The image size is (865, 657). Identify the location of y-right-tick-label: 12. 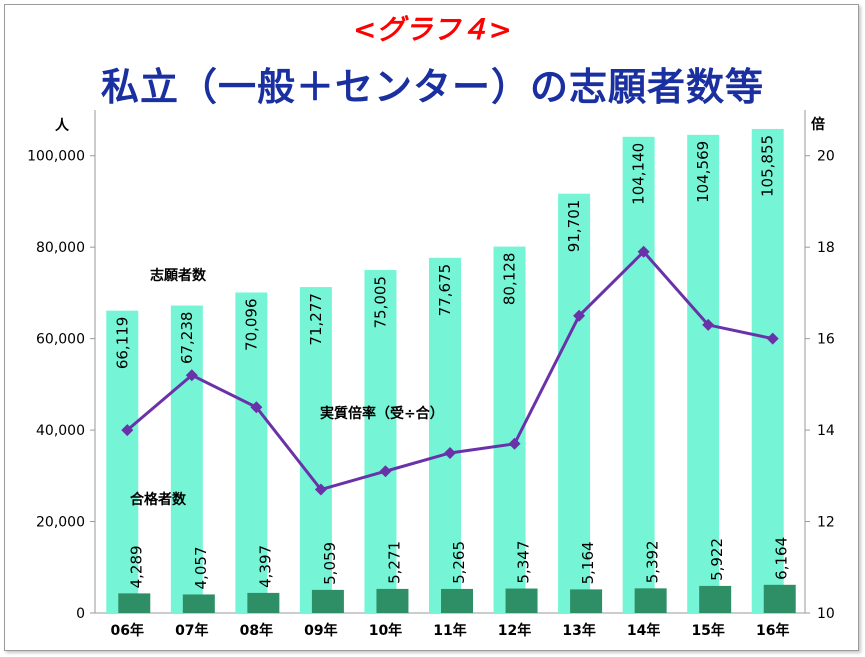
(826, 523).